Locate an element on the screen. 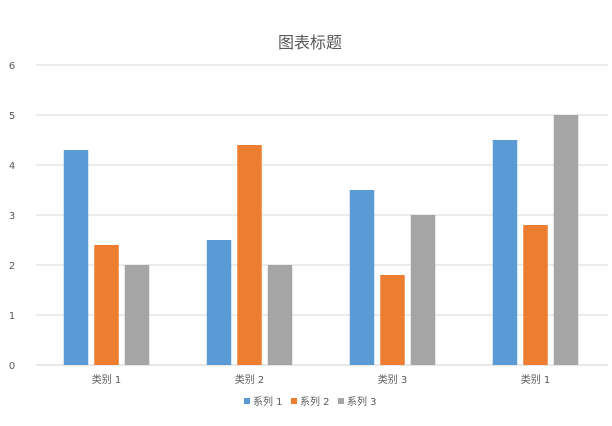  chart-title: 图表标题 is located at coordinates (310, 42).